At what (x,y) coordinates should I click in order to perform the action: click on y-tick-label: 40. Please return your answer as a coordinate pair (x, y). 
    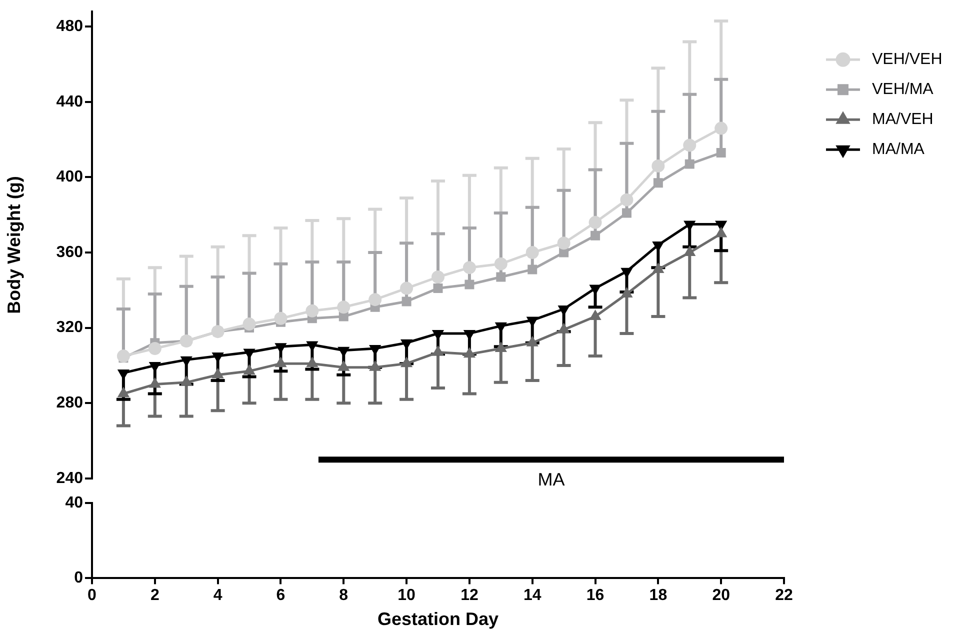
    Looking at the image, I should click on (74, 503).